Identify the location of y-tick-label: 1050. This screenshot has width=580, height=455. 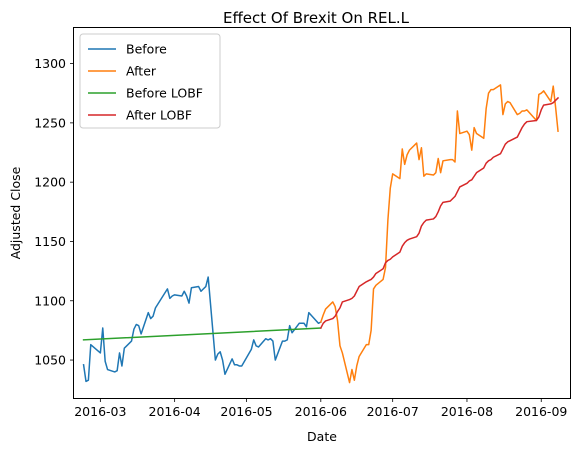
(50, 360).